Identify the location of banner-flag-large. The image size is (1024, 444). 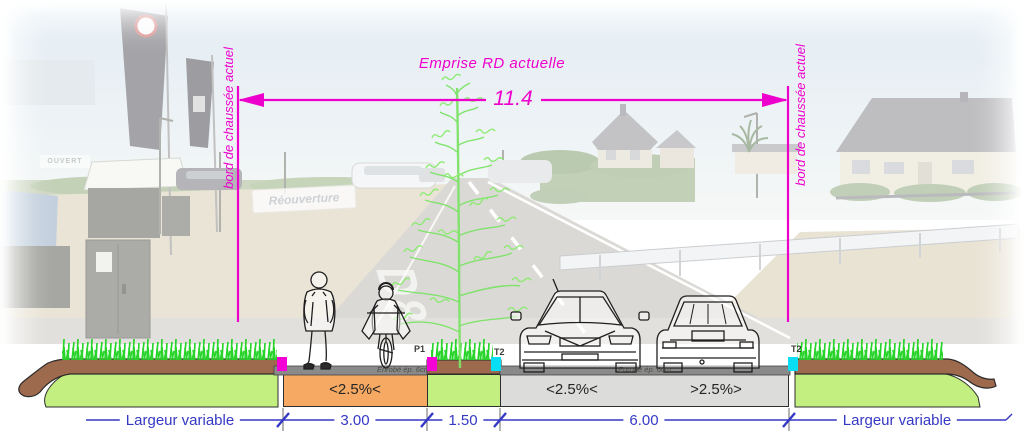
(144, 79).